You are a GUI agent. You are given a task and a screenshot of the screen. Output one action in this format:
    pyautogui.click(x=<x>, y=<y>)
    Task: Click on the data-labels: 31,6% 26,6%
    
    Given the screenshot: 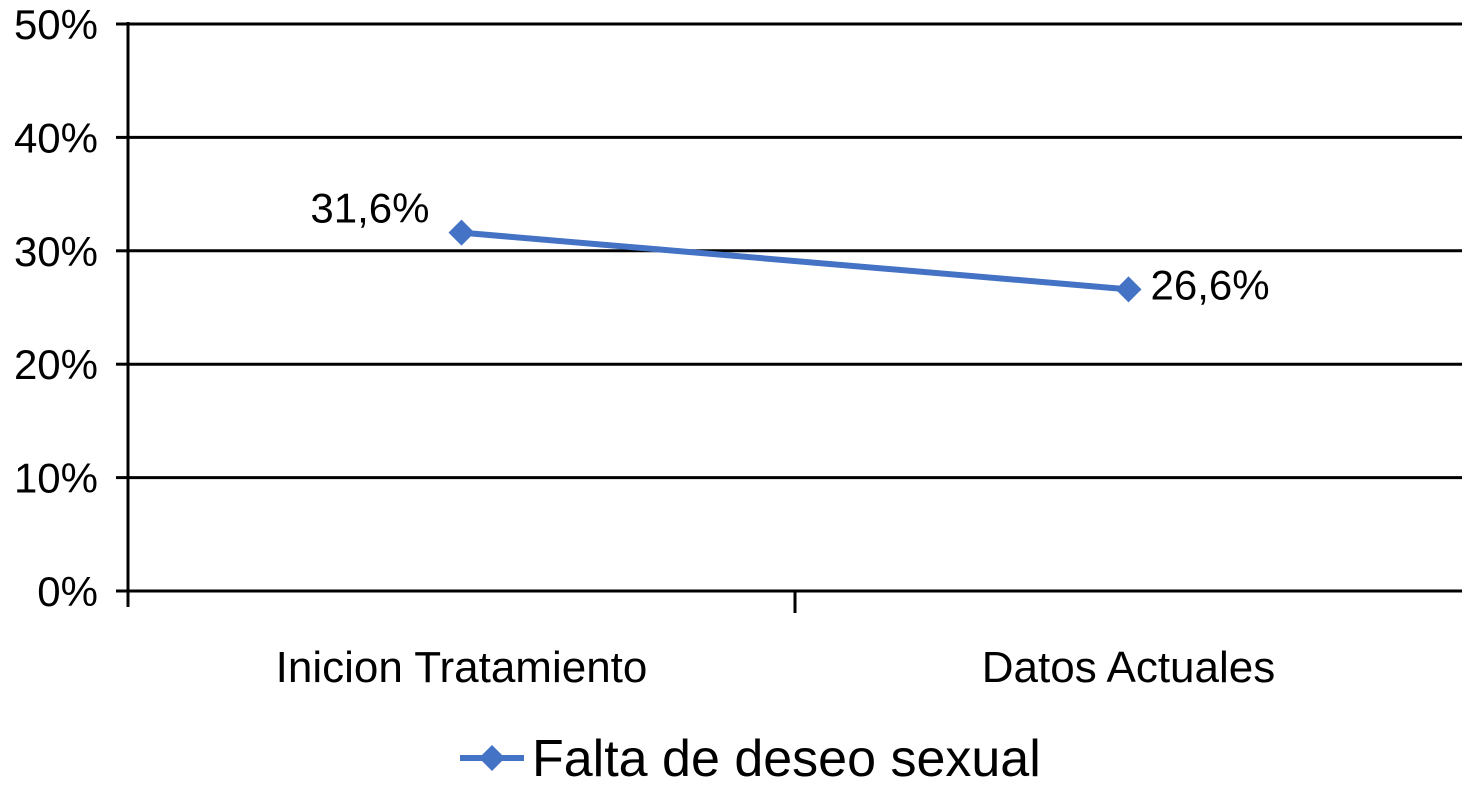 What is the action you would take?
    pyautogui.click(x=789, y=247)
    